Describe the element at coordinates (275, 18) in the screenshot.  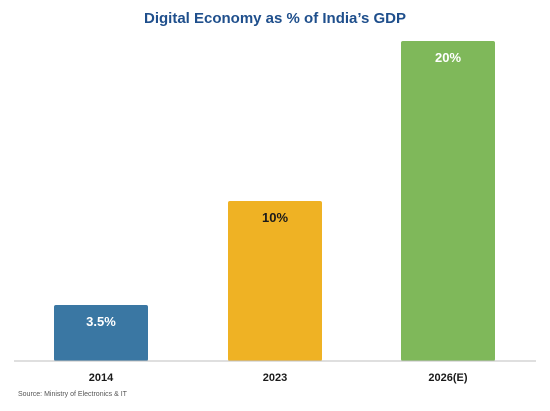
I see `chart-title: Digital Economy as % of India’s GDP` at that location.